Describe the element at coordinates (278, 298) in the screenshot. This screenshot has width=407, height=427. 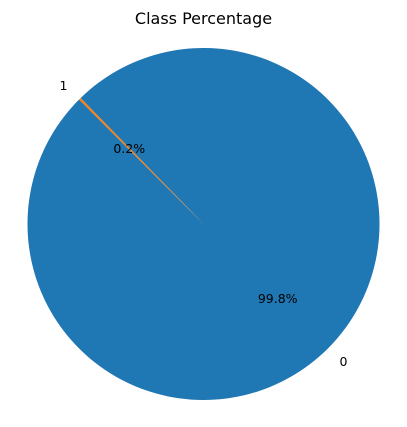
I see `slice-percent-0: 99.8%` at that location.